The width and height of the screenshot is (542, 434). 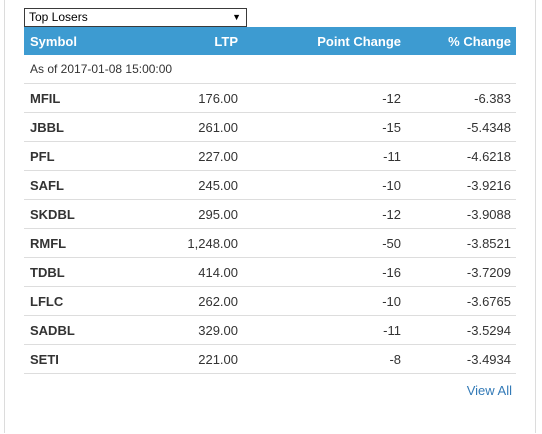 I want to click on cell-symbol: TDBL, so click(x=89, y=272).